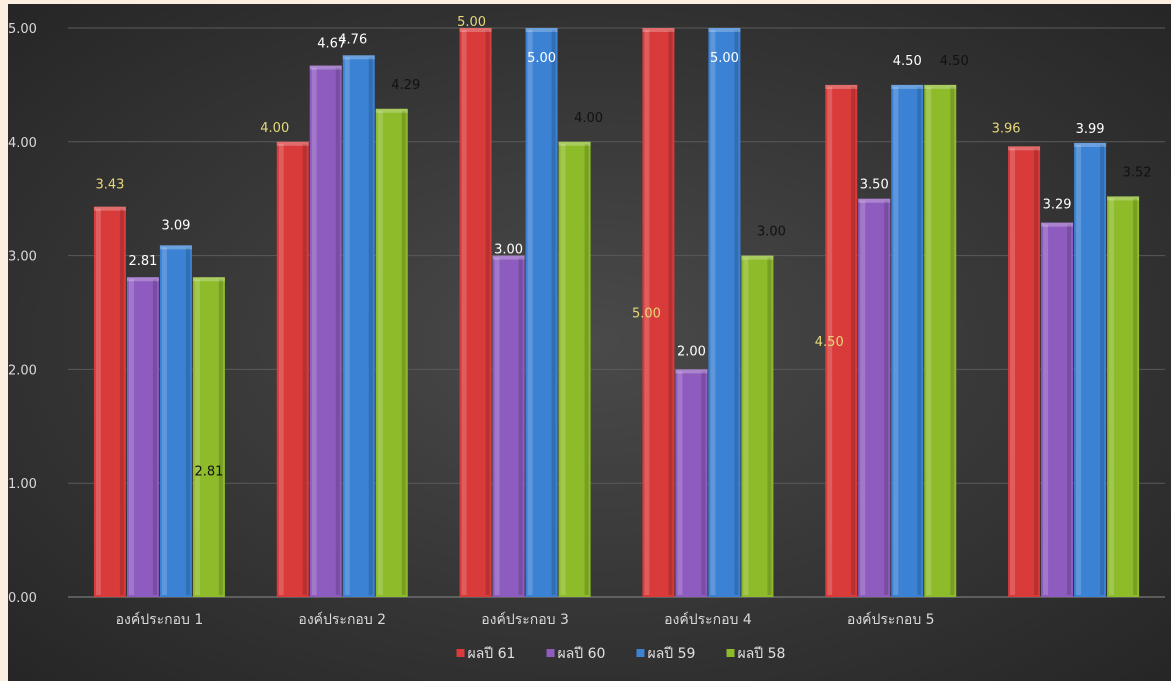  Describe the element at coordinates (331, 44) in the screenshot. I see `data-label: 4.67` at that location.